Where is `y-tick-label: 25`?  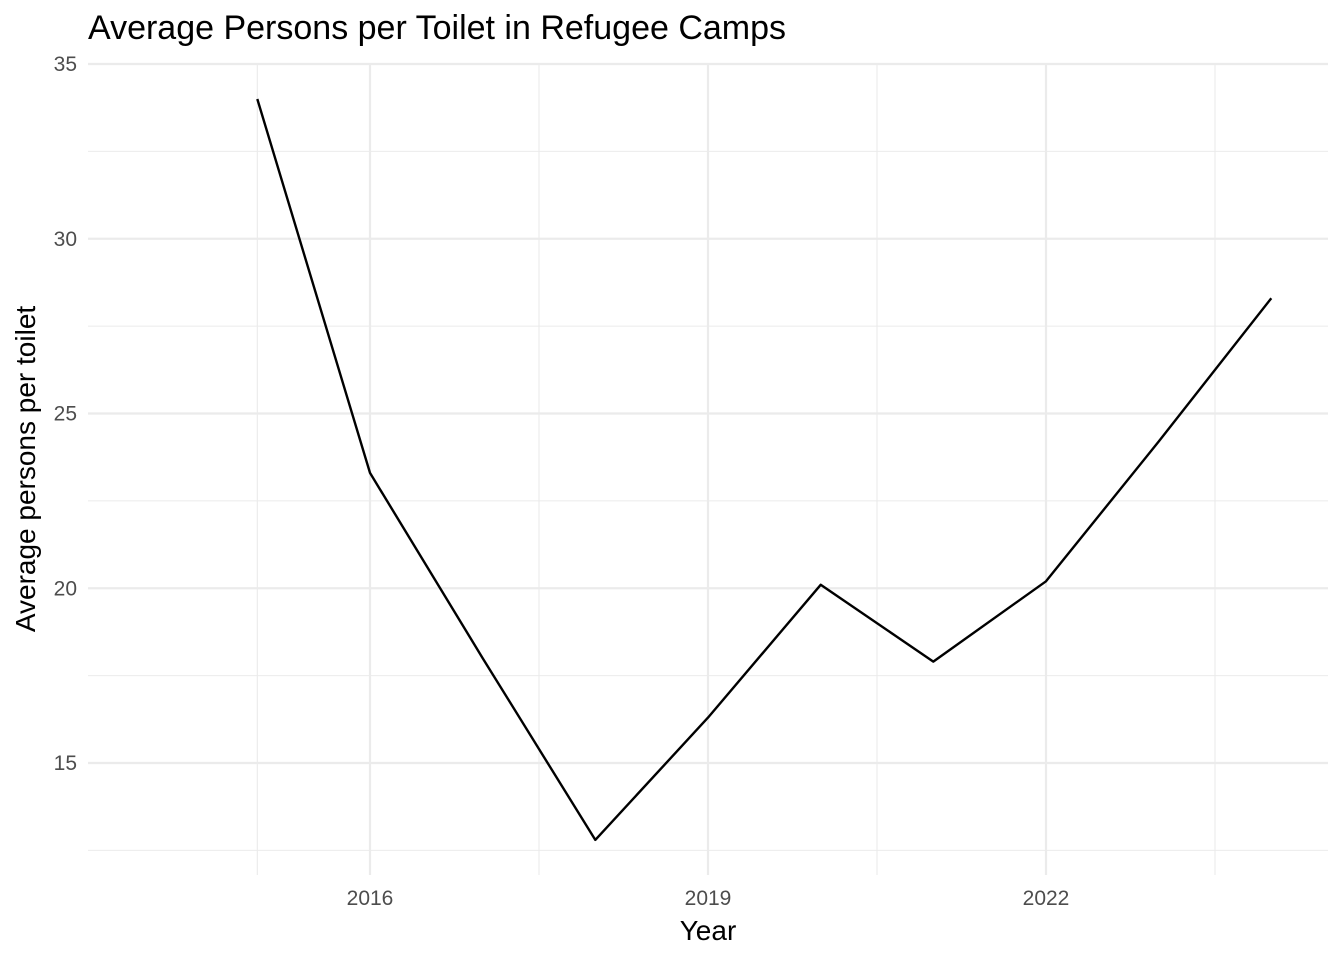
y-tick-label: 25 is located at coordinates (65, 414).